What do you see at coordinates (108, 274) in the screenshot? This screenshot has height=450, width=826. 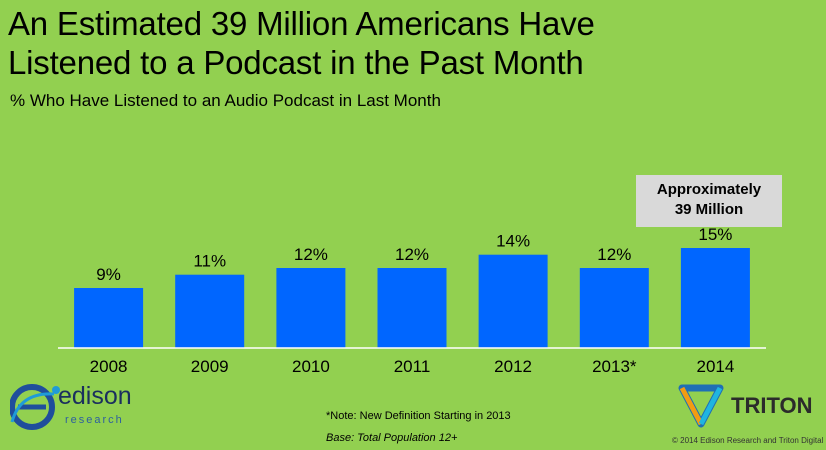 I see `data-label-2008: 9%` at bounding box center [108, 274].